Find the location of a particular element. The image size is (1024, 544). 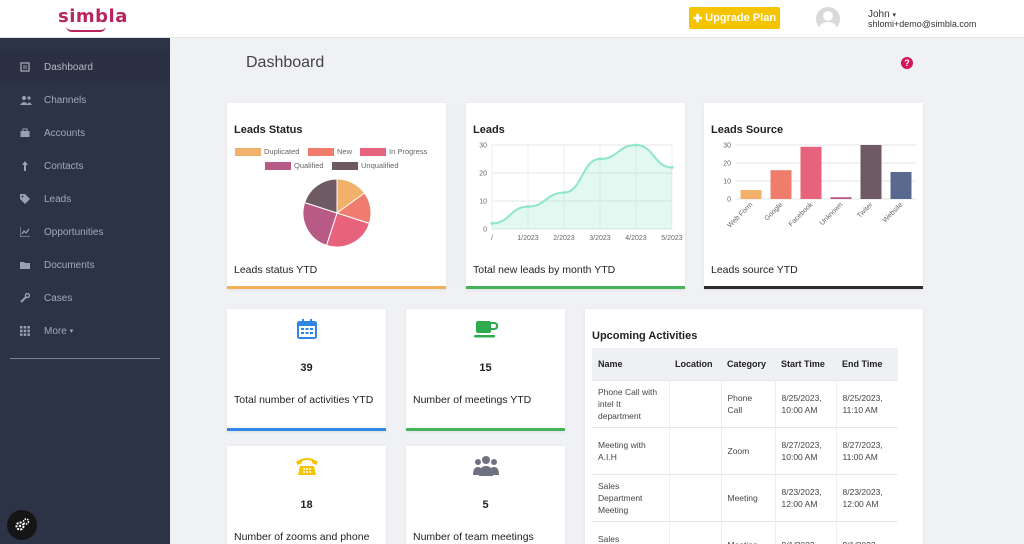

zooms-phone-card: 18 Number of zooms and phone is located at coordinates (306, 495).